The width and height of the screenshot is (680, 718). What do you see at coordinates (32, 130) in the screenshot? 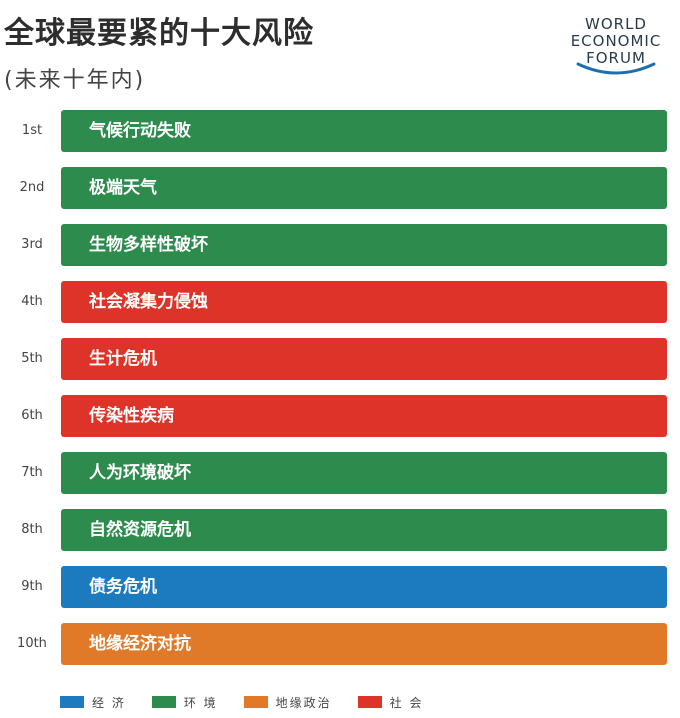
I see `rank-label: 1st` at bounding box center [32, 130].